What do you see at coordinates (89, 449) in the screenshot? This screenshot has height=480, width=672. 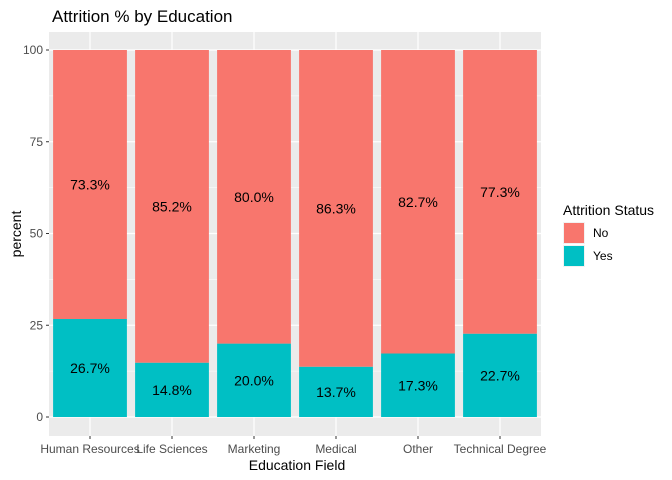 I see `x-tick-label: Human Resources` at bounding box center [89, 449].